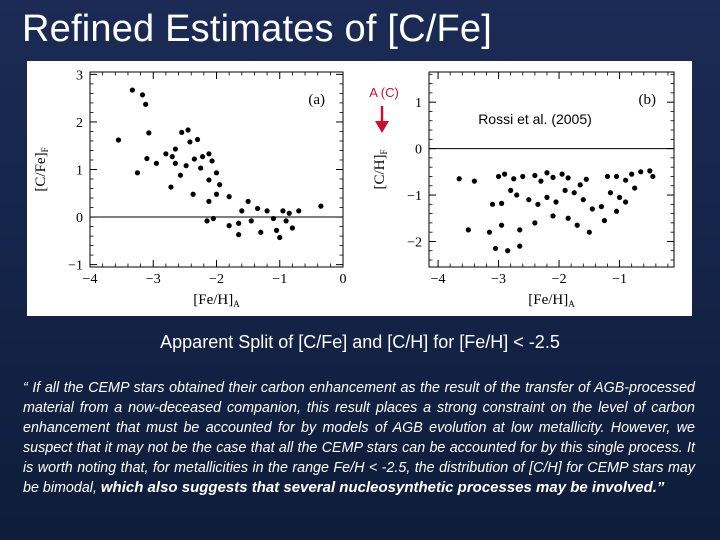 The width and height of the screenshot is (720, 540). What do you see at coordinates (153, 279) in the screenshot?
I see `x-tick-label: −3` at bounding box center [153, 279].